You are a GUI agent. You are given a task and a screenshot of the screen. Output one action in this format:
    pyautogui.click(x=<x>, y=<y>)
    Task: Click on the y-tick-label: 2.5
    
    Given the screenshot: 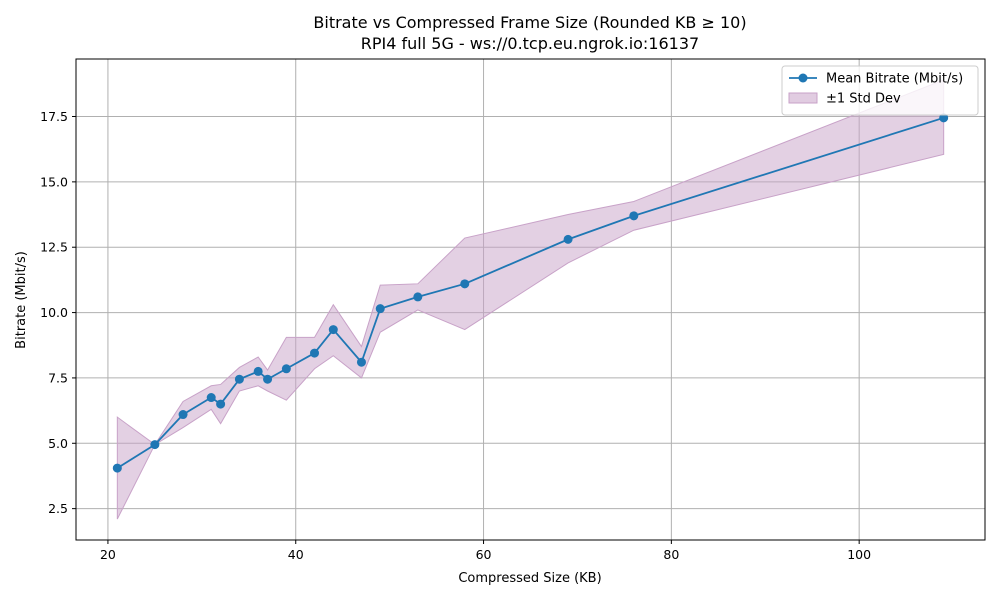 What is the action you would take?
    pyautogui.click(x=58, y=508)
    